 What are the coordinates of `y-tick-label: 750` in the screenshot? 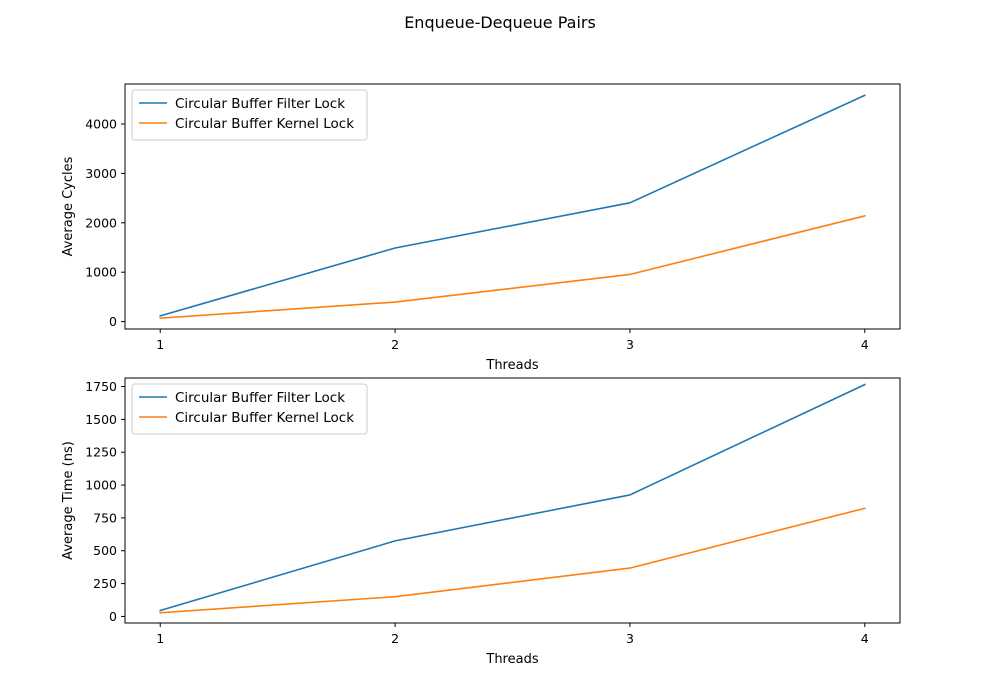 It's located at (105, 517).